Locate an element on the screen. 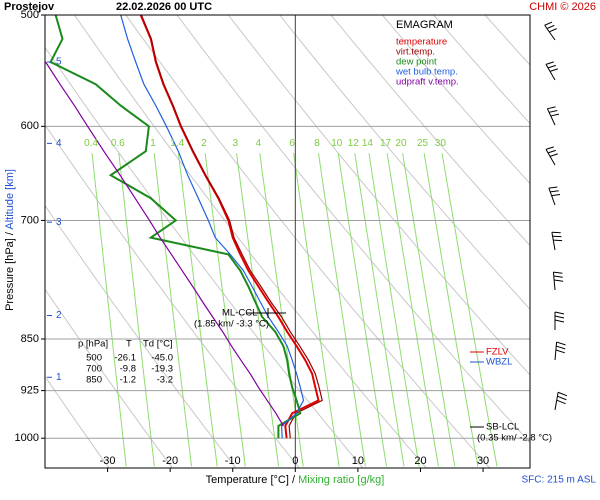 The width and height of the screenshot is (600, 500). mixing-ratio-label: 17 is located at coordinates (386, 143).